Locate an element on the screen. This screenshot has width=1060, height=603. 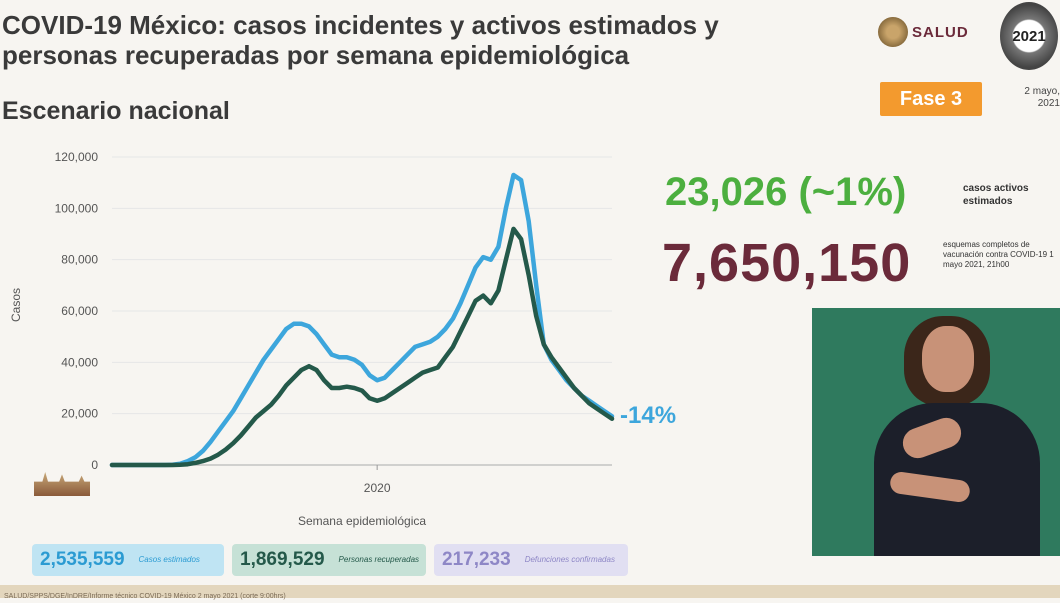
sign-language-interpreter-video is located at coordinates (936, 432).